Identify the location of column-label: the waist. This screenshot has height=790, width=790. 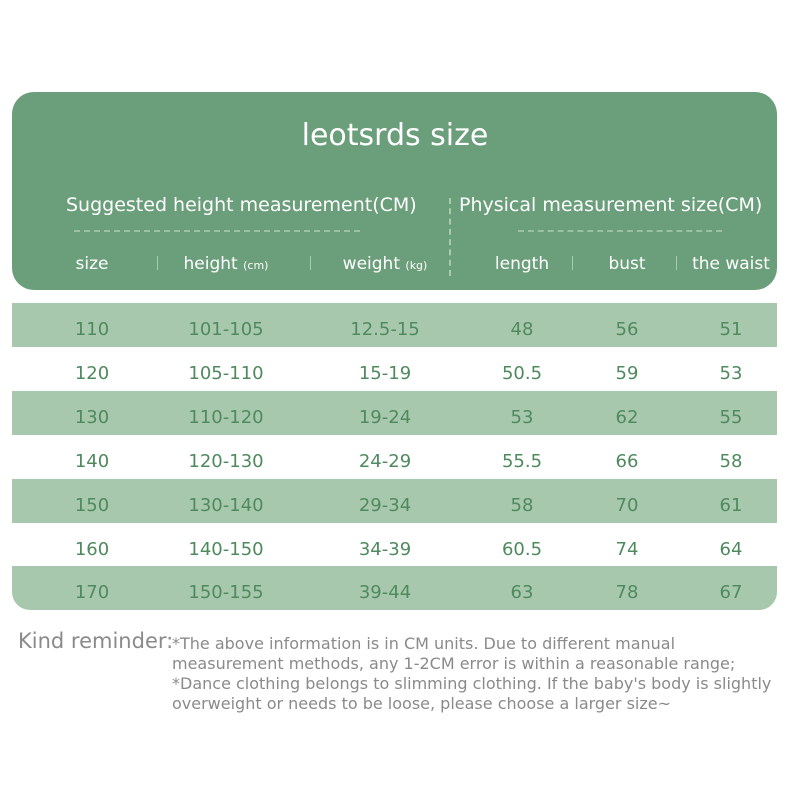
(731, 264).